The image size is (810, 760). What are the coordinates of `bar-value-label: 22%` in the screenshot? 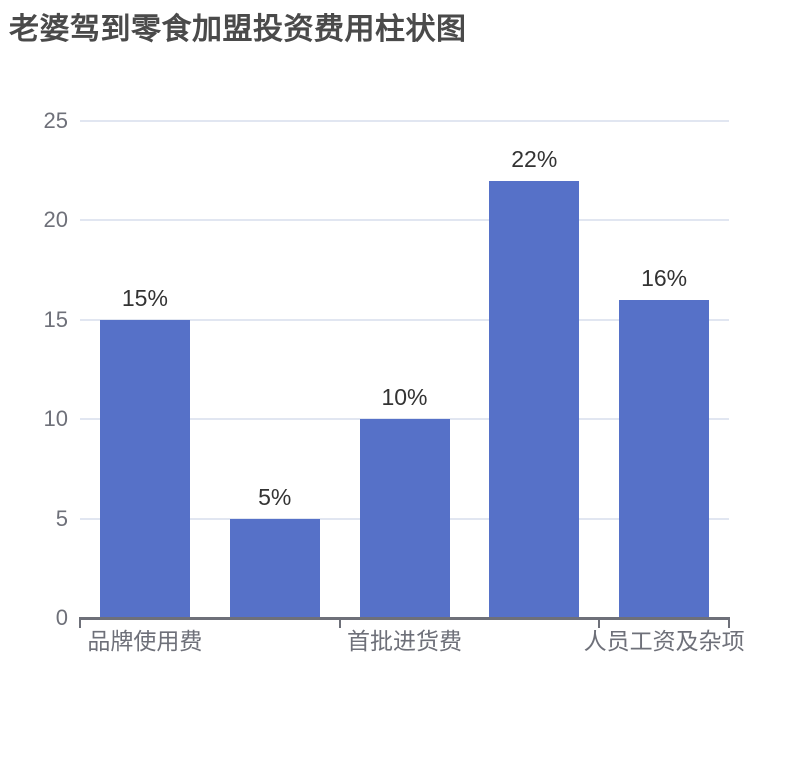 It's located at (534, 158).